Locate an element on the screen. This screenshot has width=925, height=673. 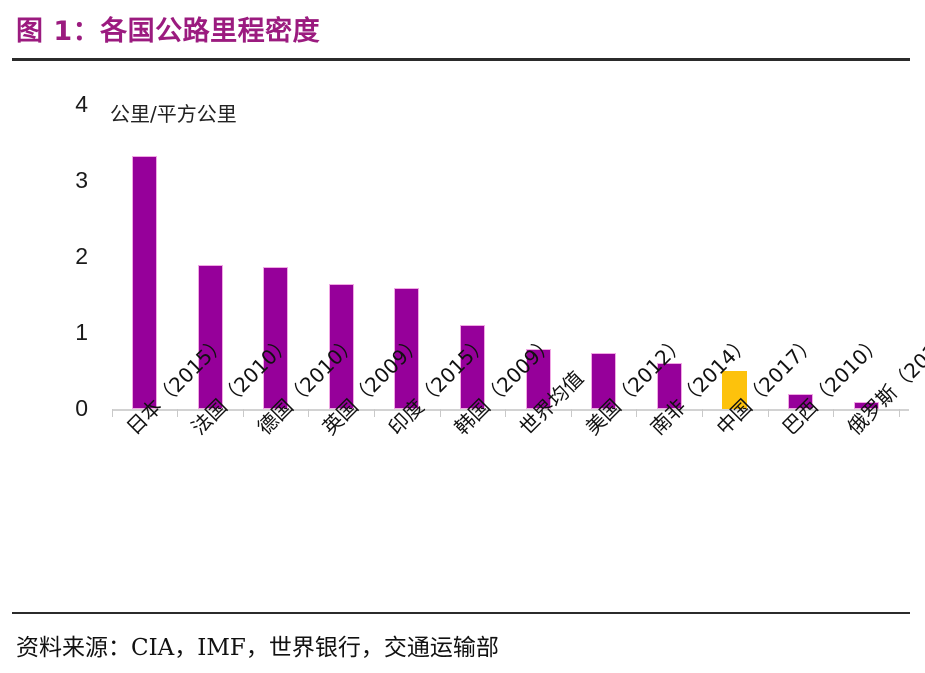
y-axis-unit-label: 公里/平方公里 is located at coordinates (173, 114).